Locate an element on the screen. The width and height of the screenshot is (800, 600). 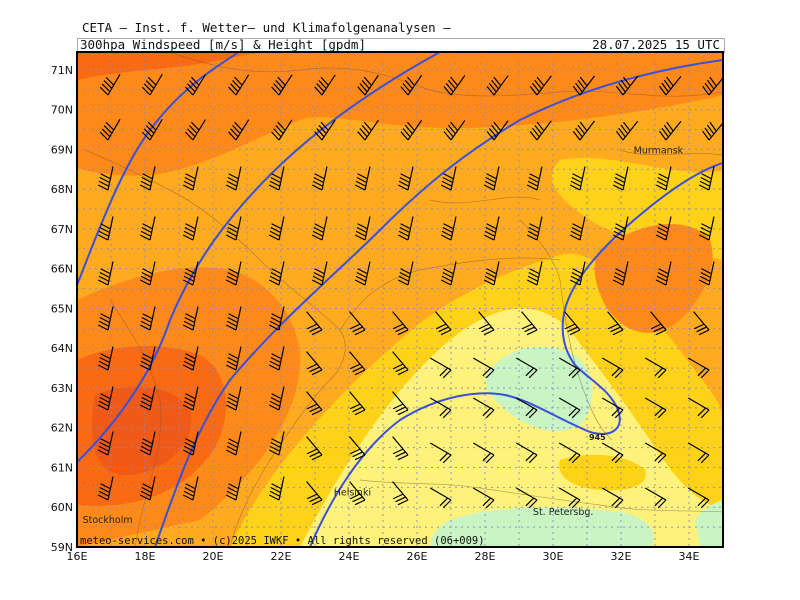
wind-fill-very-low is located at coordinates (539, 389).